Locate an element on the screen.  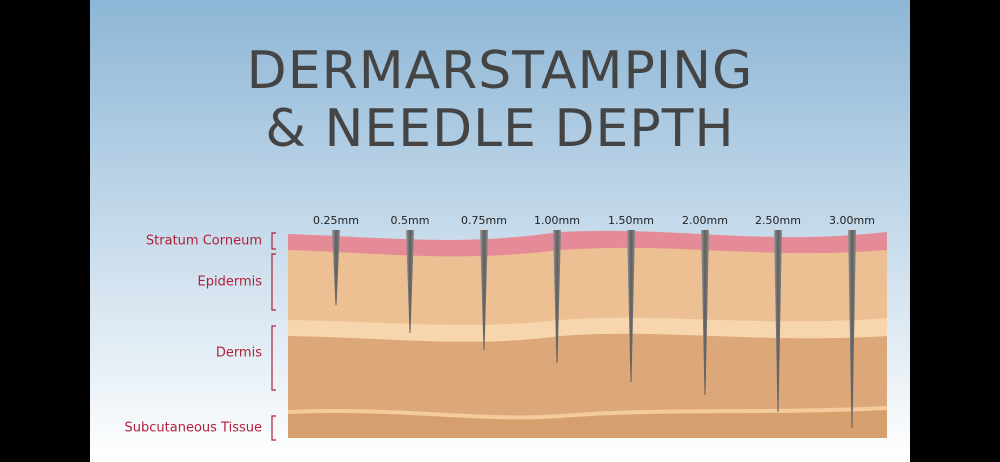
layer-label: Subcutaneous Tissue is located at coordinates (193, 428).